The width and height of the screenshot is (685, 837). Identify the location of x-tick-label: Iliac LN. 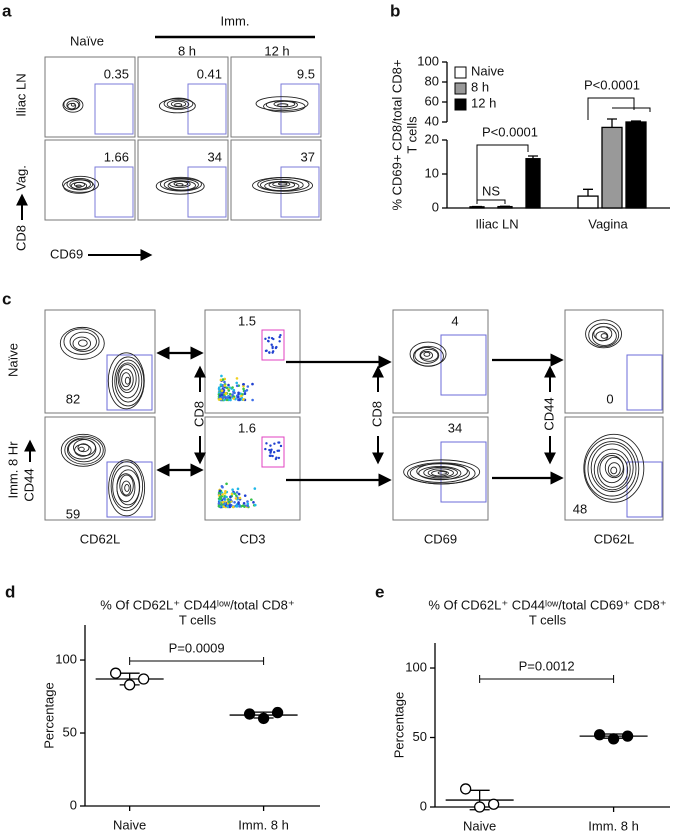
(496, 223).